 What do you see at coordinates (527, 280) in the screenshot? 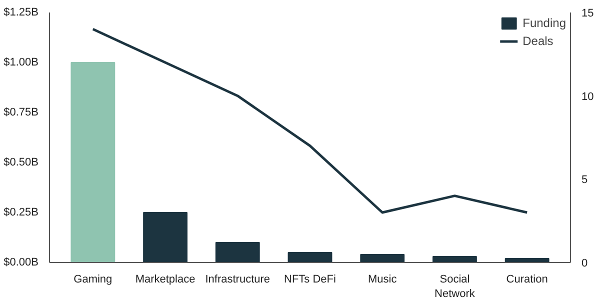
I see `x-tick-label: Curation` at bounding box center [527, 280].